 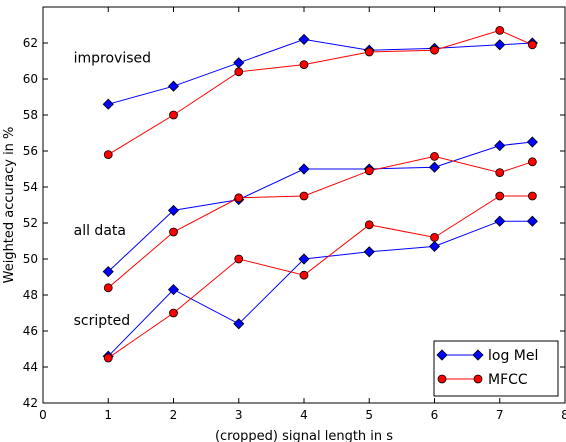 I want to click on x-tick-label: 2, so click(x=174, y=415).